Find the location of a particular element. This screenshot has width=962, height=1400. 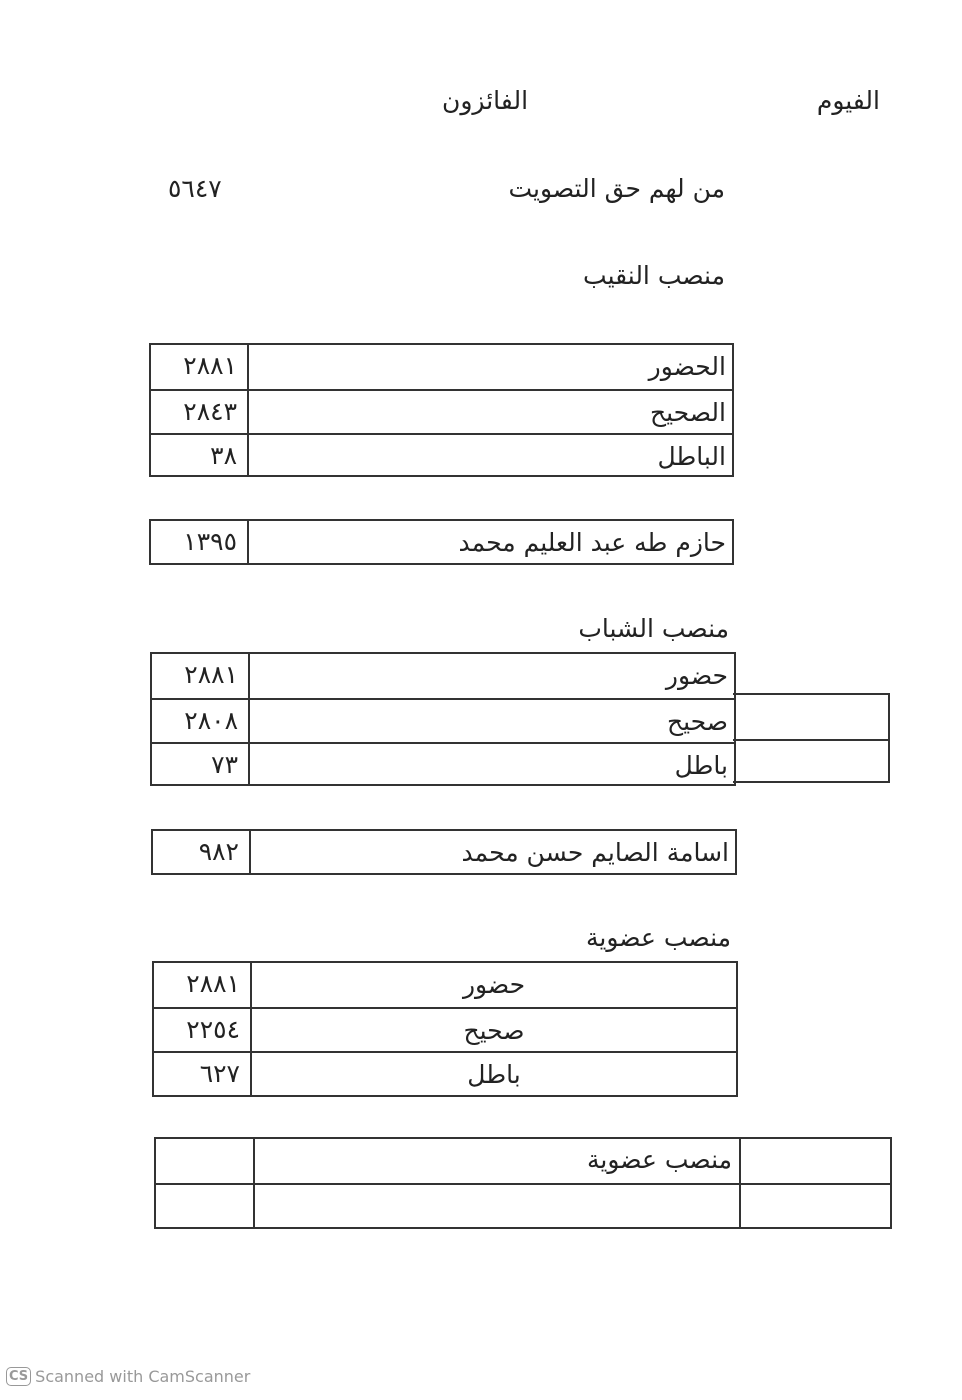

winner-votes: ٩٨٢ is located at coordinates (202, 853).